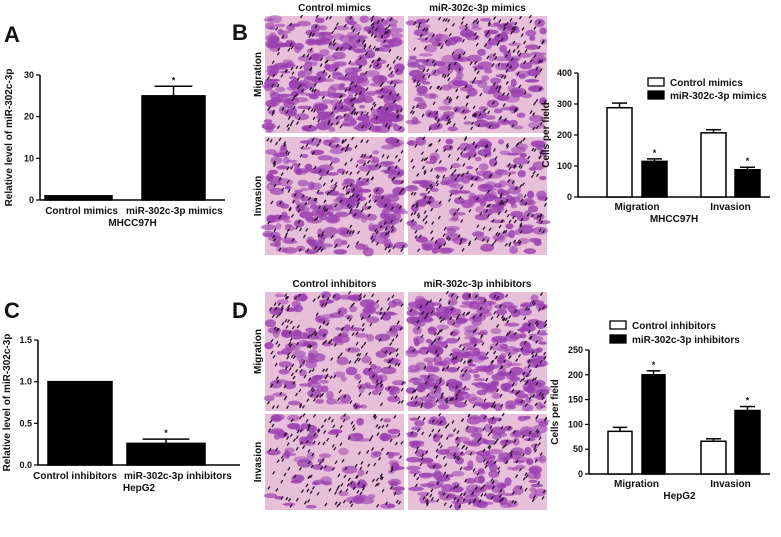 Image resolution: width=781 pixels, height=537 pixels. What do you see at coordinates (166, 454) in the screenshot?
I see `bar` at bounding box center [166, 454].